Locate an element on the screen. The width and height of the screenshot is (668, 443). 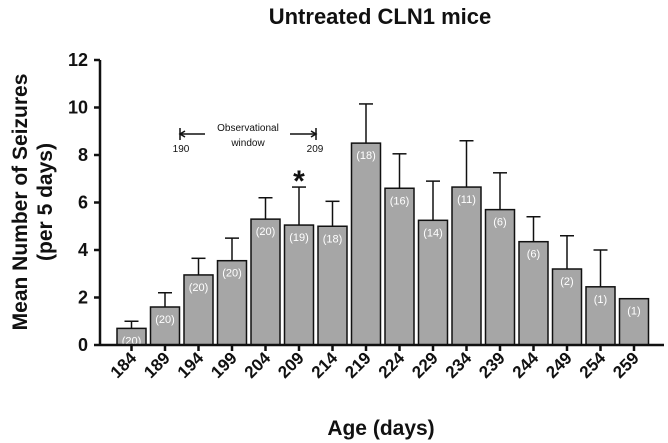
x-tick-label: 259 is located at coordinates (625, 364).